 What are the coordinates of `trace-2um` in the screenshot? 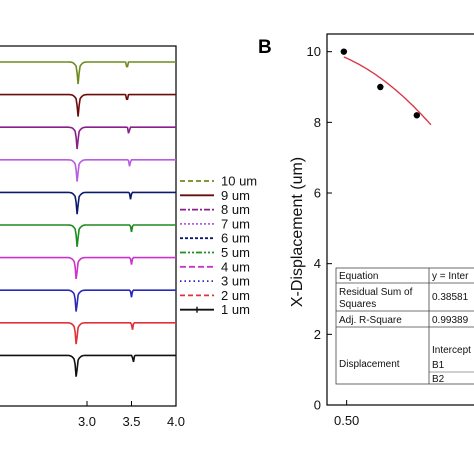 It's located at (88, 333).